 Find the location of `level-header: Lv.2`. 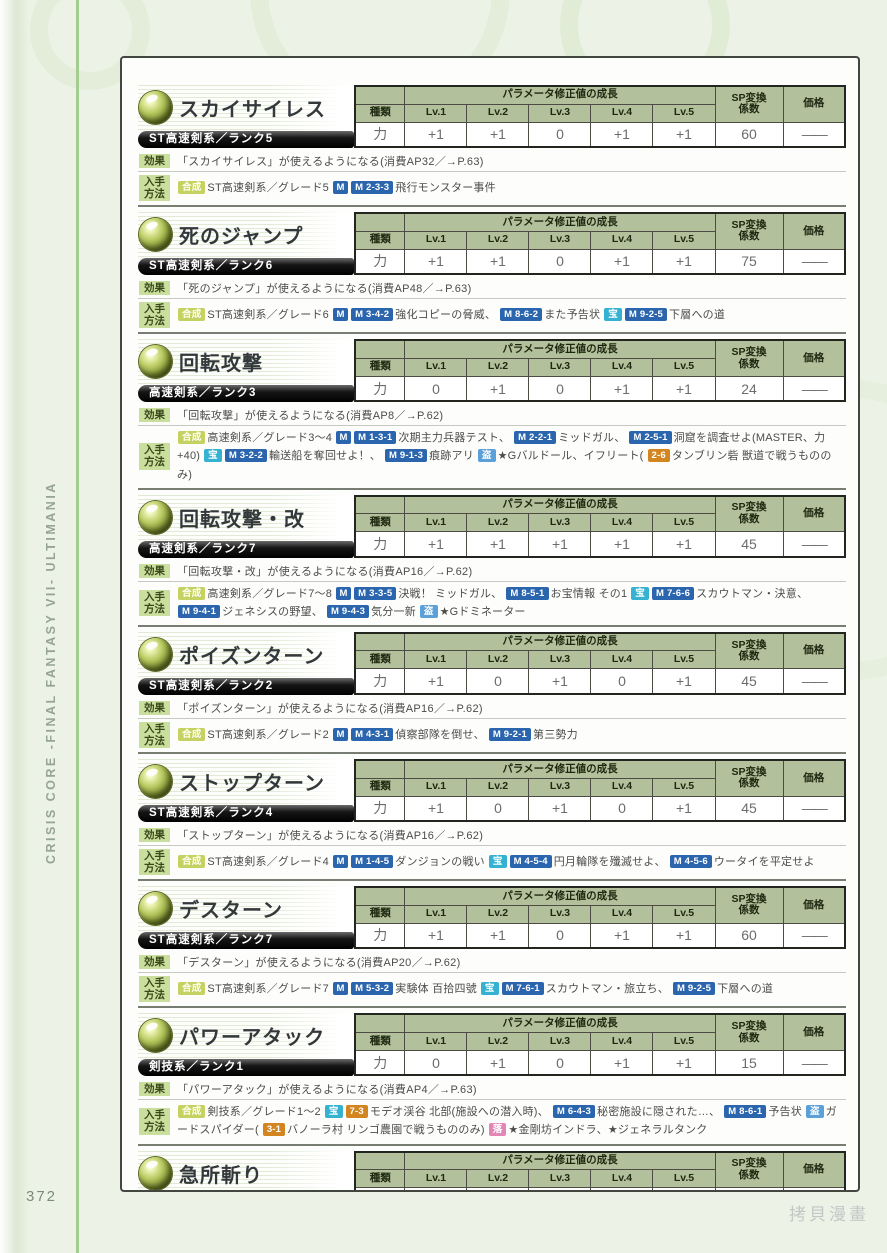

level-header: Lv.2 is located at coordinates (498, 787).